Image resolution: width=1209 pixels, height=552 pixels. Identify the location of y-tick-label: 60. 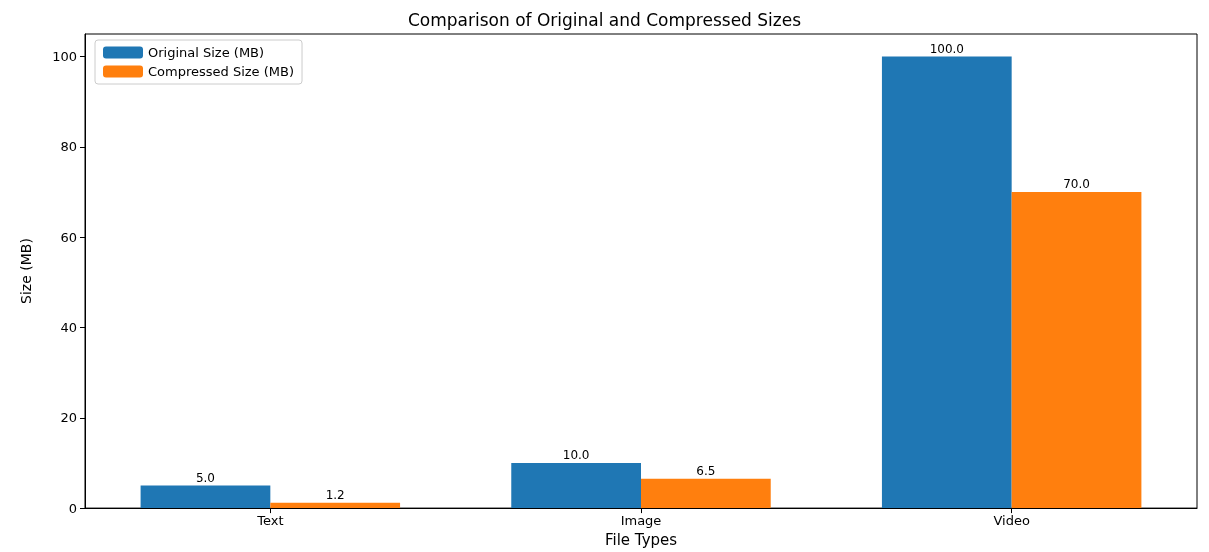
(68, 237).